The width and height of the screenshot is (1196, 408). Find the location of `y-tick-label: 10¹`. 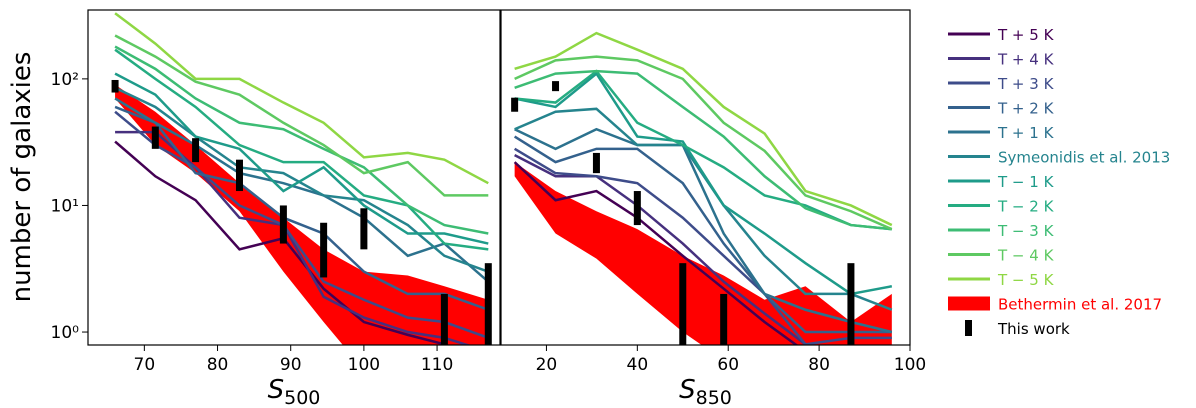

y-tick-label: 10¹ is located at coordinates (65, 206).